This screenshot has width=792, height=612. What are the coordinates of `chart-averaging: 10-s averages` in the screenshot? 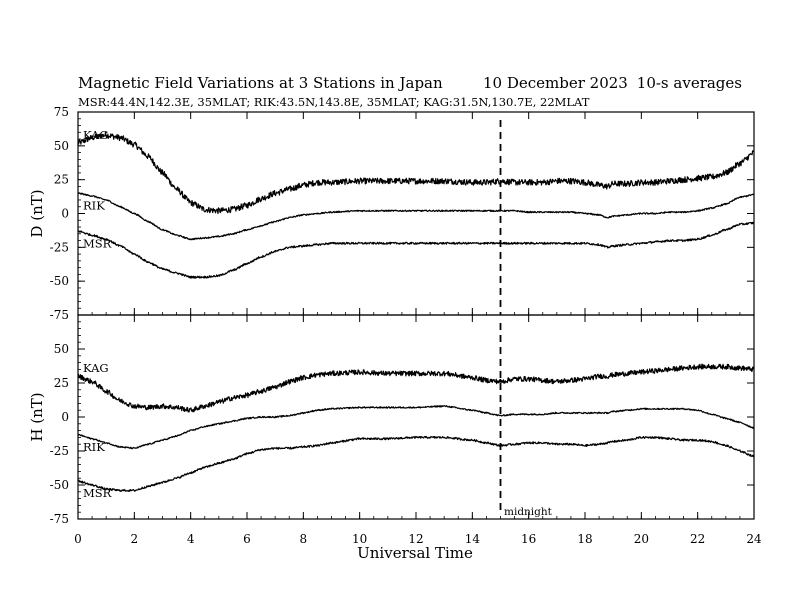 It's located at (689, 83).